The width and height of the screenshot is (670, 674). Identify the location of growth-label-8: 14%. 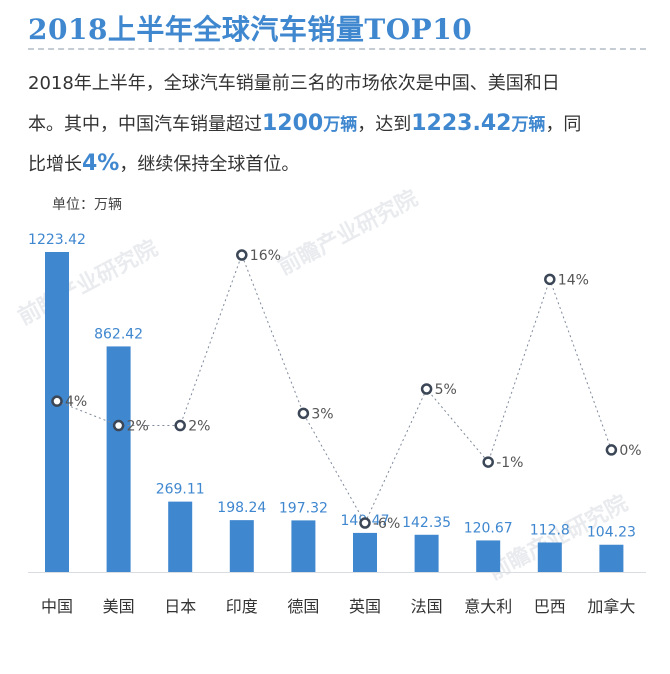
(573, 280).